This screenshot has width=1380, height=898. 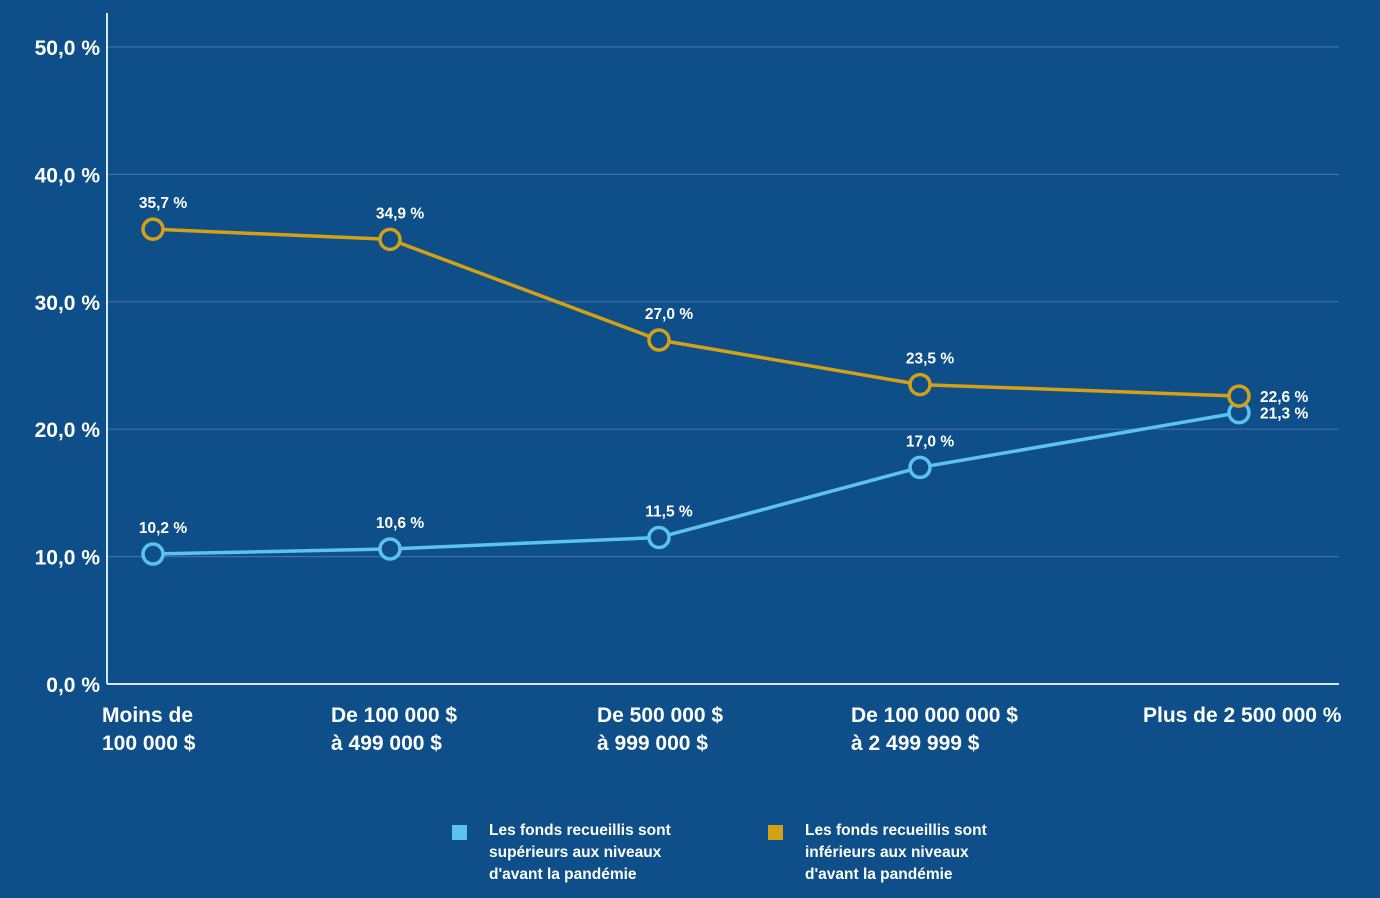 I want to click on y-tick-label: 0,0 %, so click(x=73, y=685).